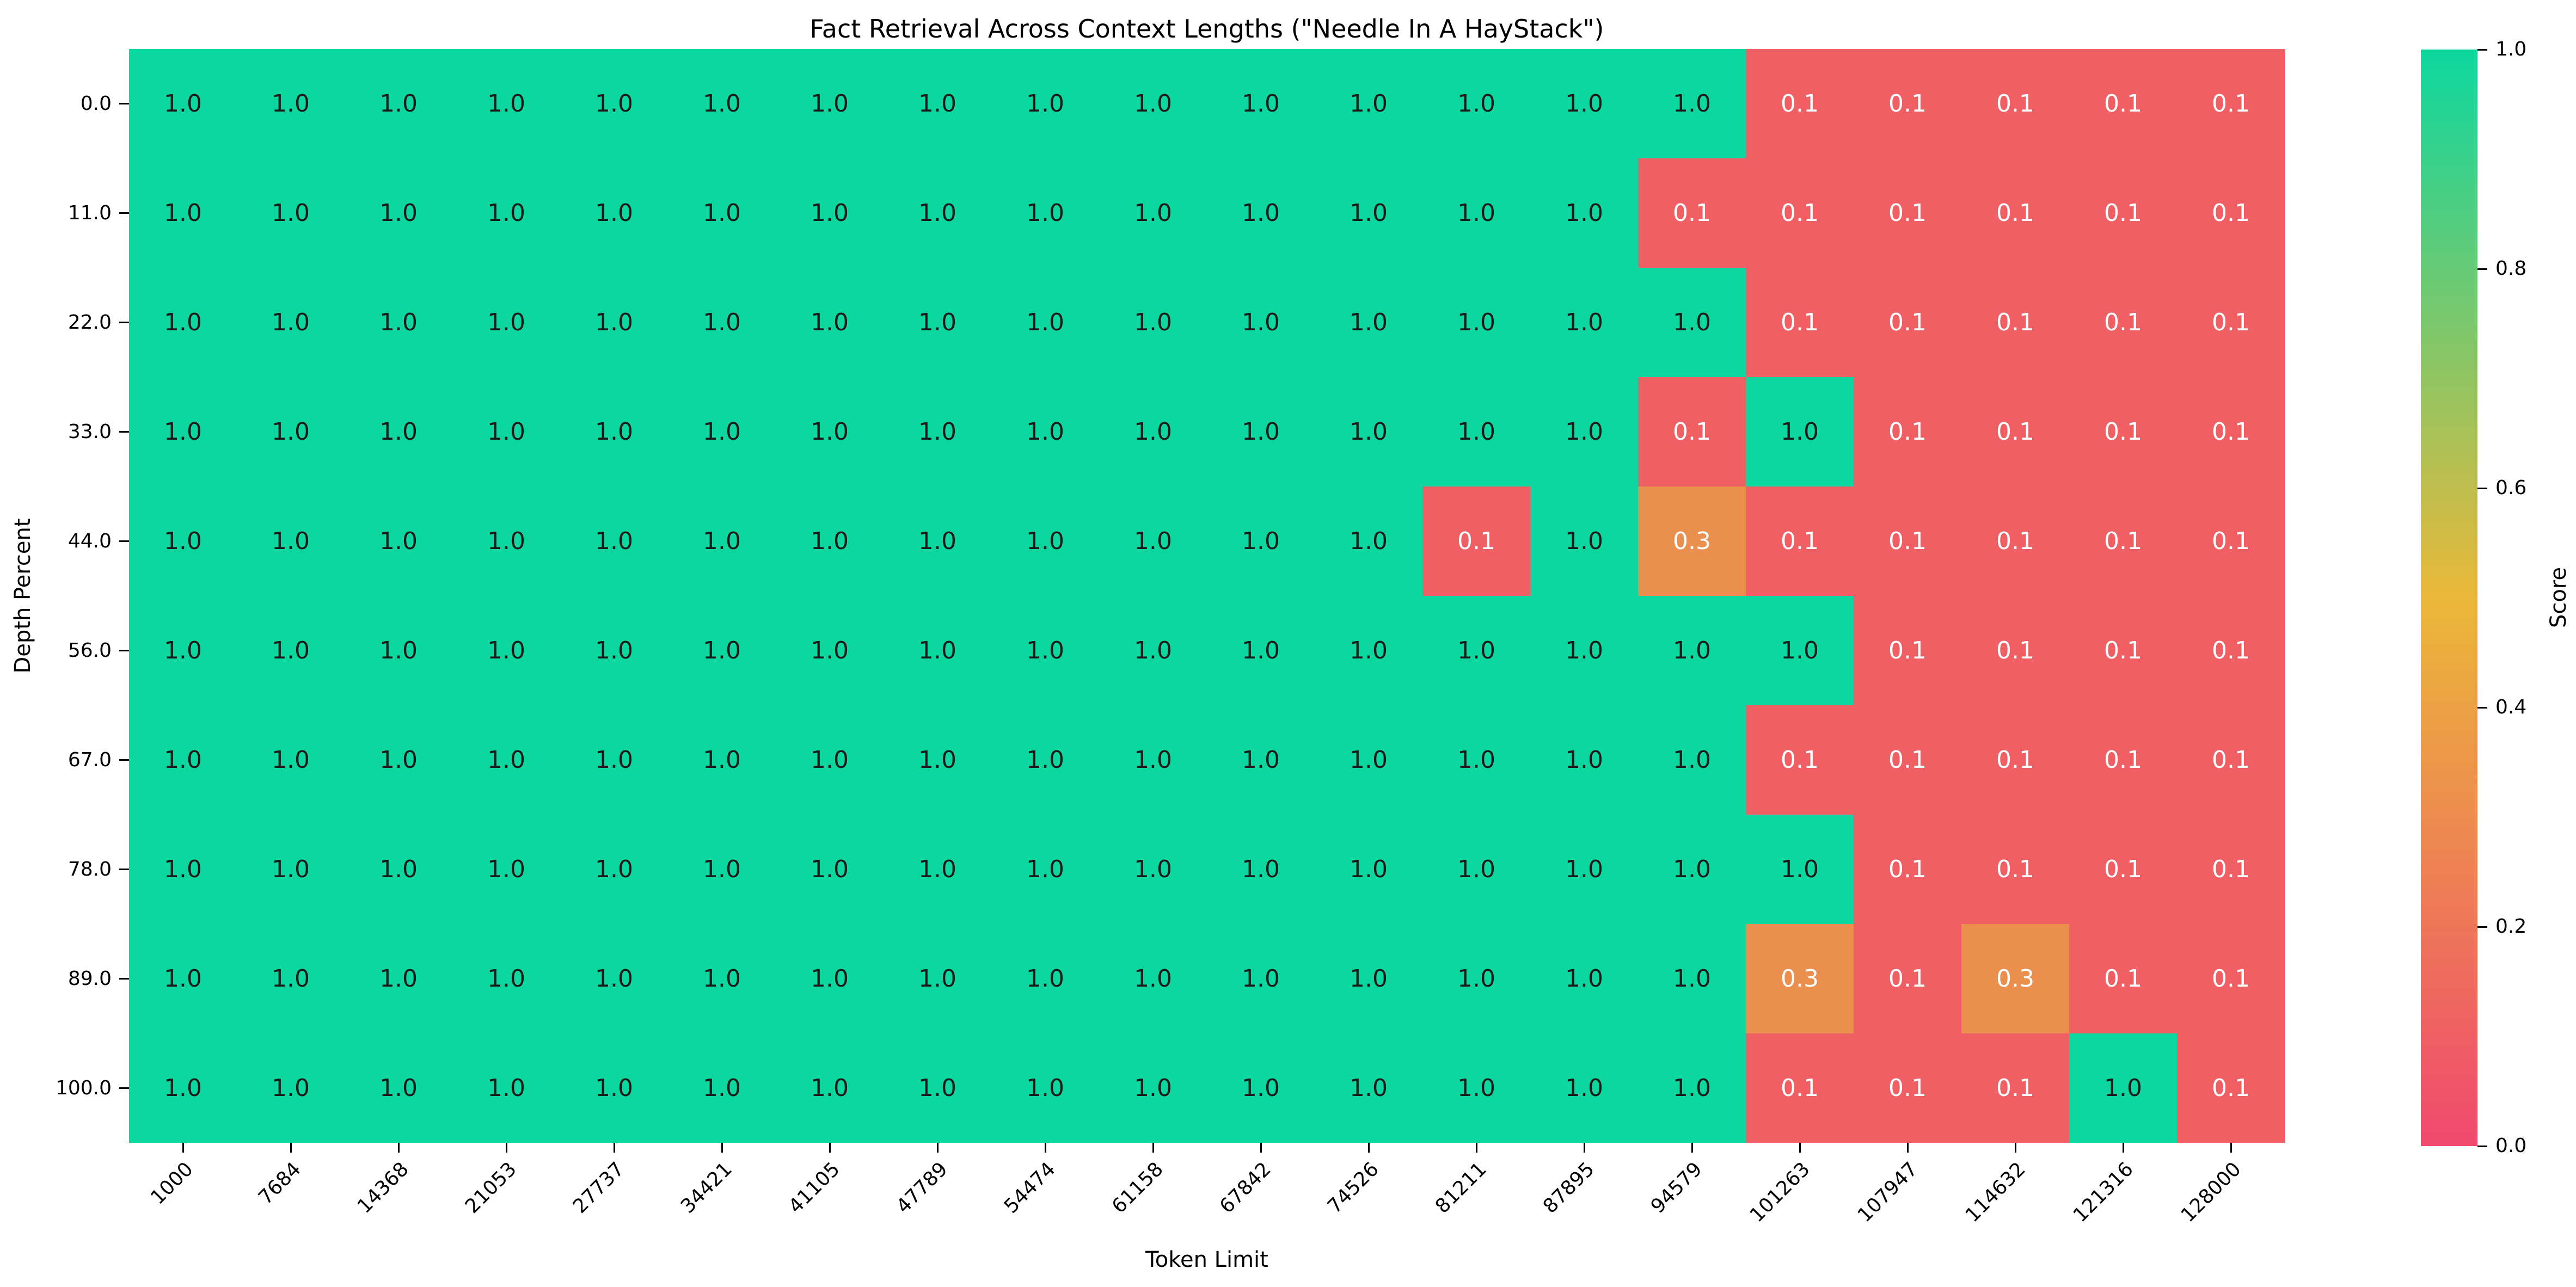  What do you see at coordinates (1206, 1259) in the screenshot?
I see `x-axis-label: Token Limit` at bounding box center [1206, 1259].